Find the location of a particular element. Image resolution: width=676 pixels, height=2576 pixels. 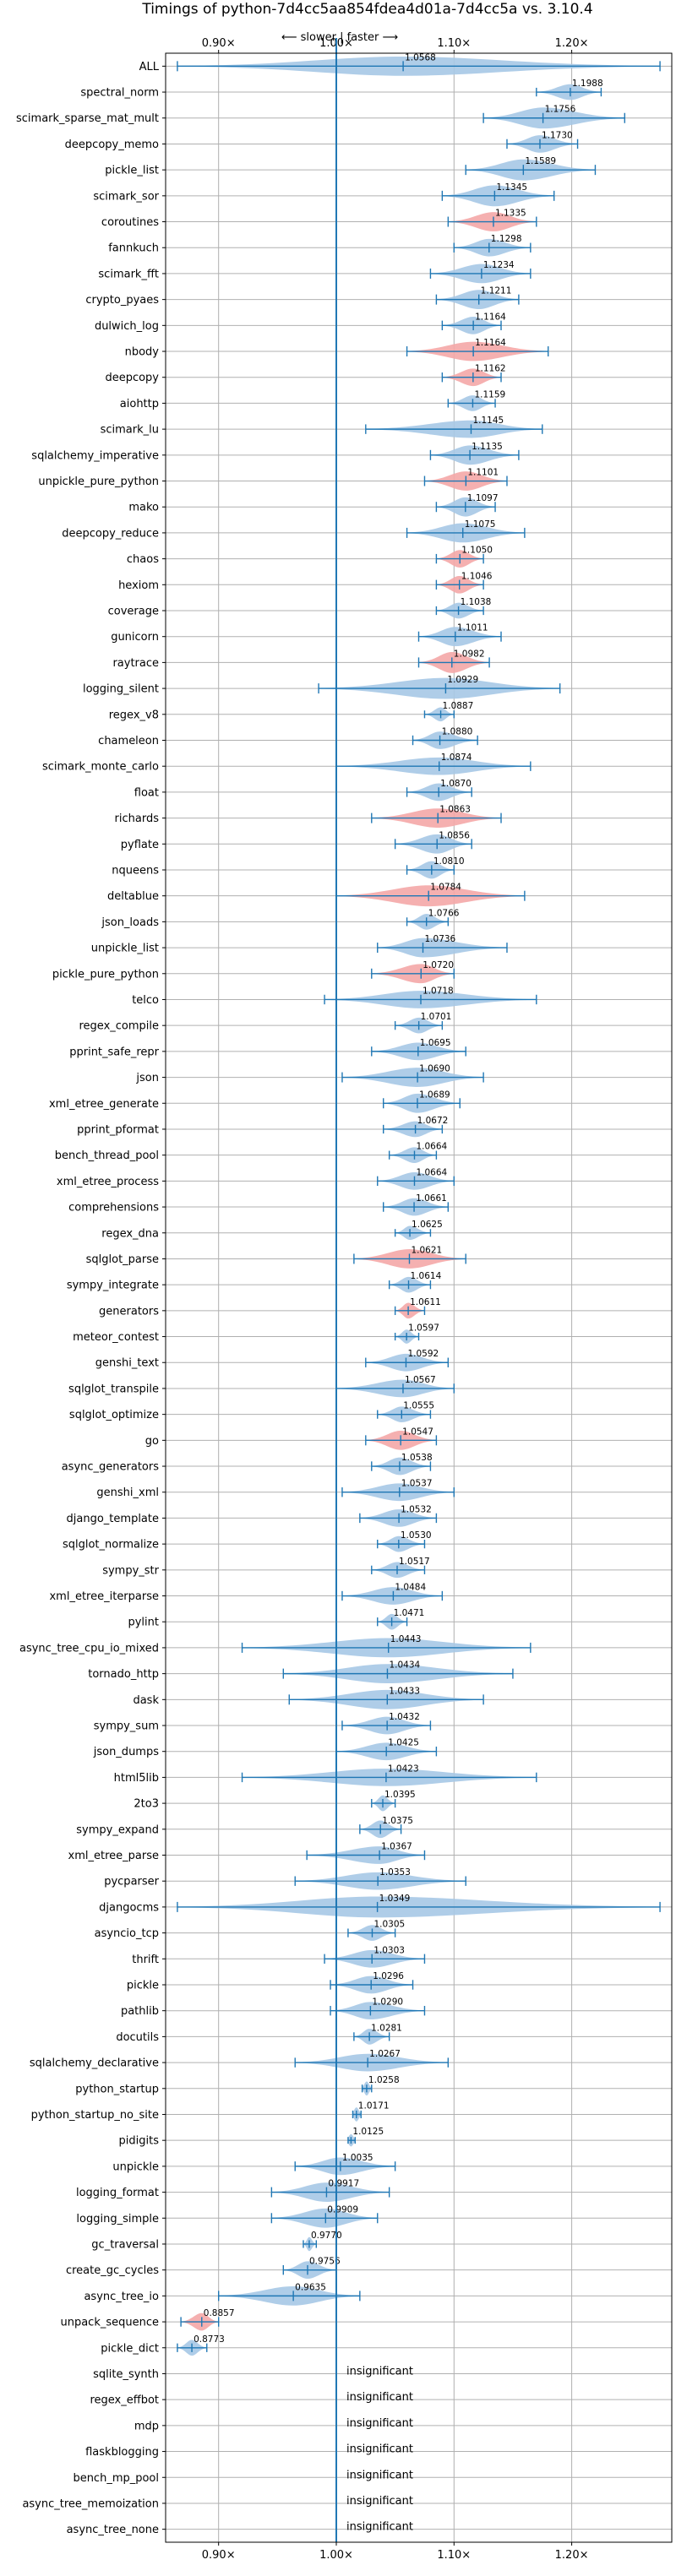

y-tick-label: scimark_fft is located at coordinates (128, 274).